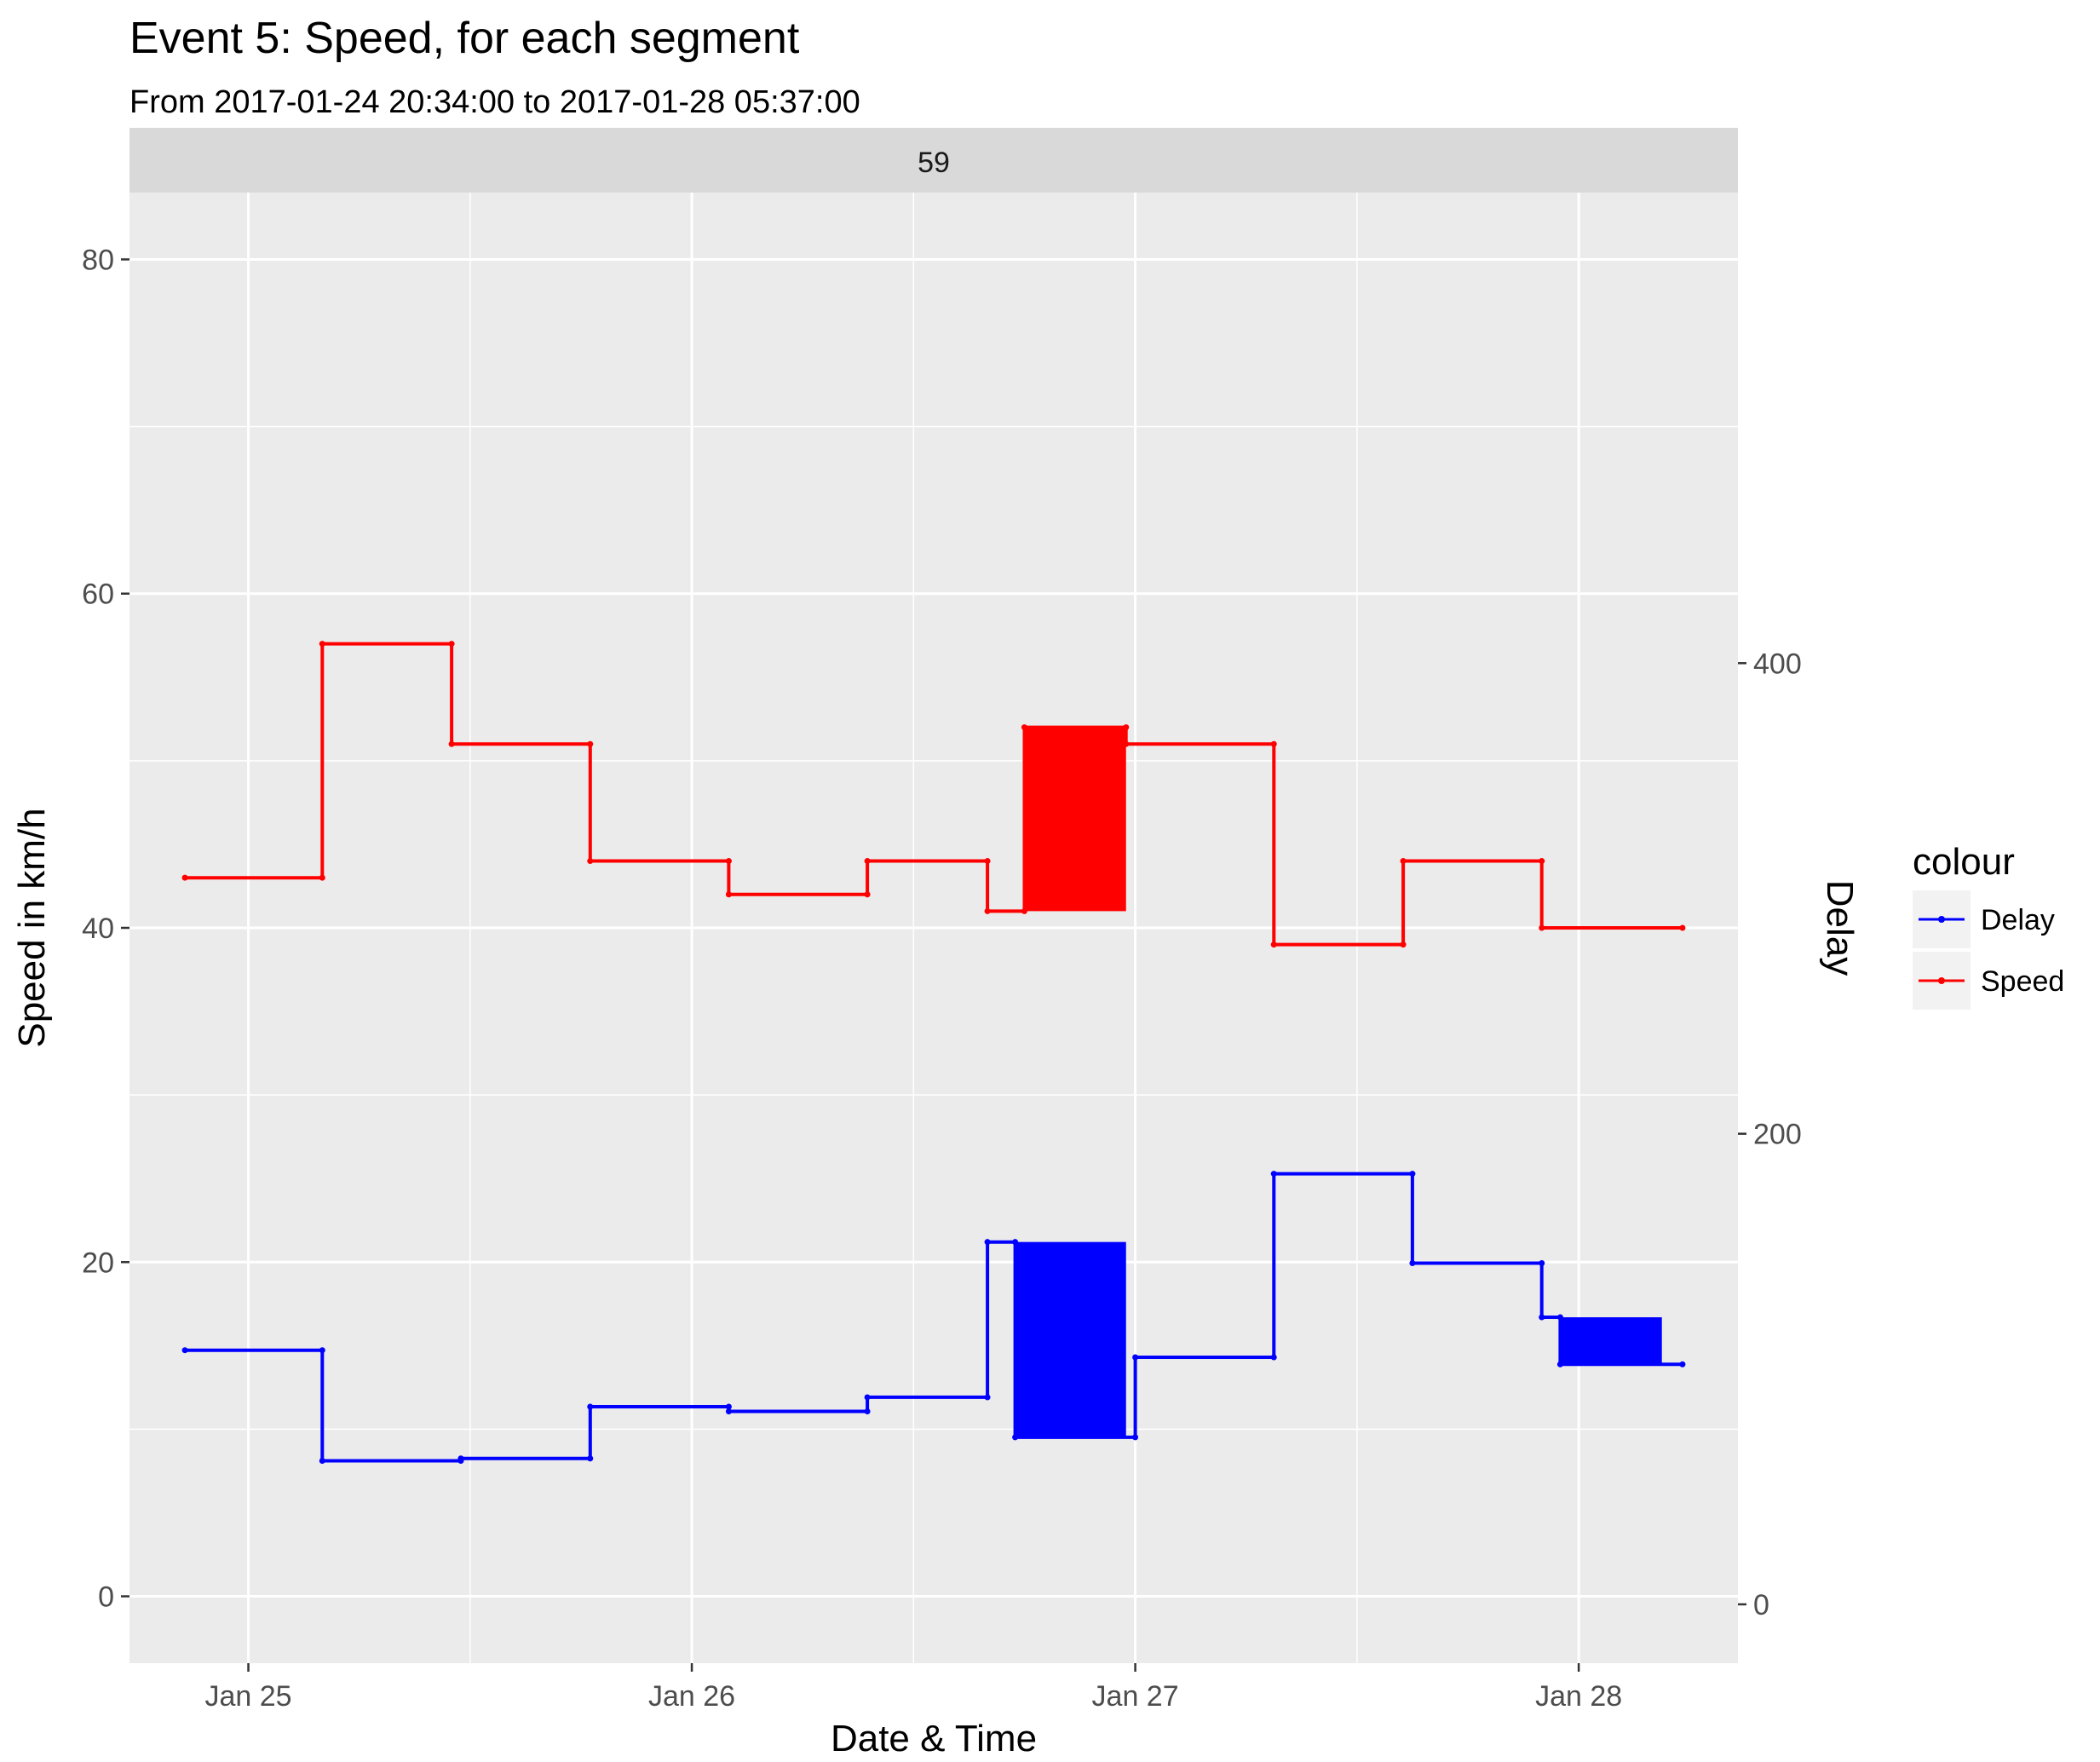 Image resolution: width=2100 pixels, height=1762 pixels. What do you see at coordinates (913, 1688) in the screenshot?
I see `x-axis: Jan 25 Jan 26 Jan 27 Jan 28` at bounding box center [913, 1688].